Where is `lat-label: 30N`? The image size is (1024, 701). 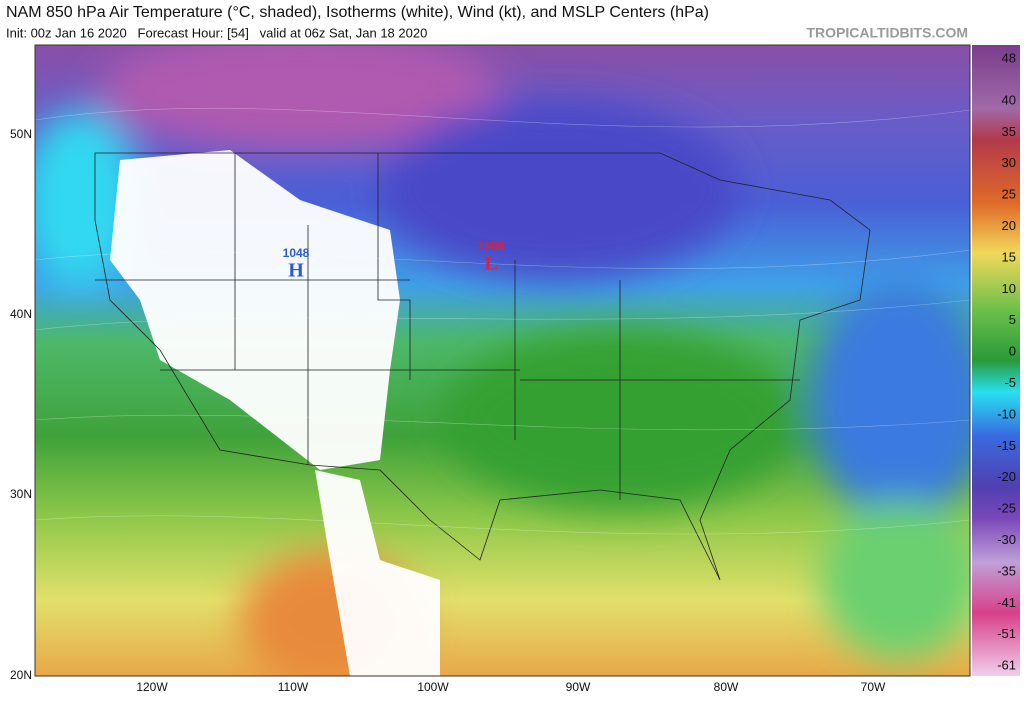
lat-label: 30N is located at coordinates (21, 494).